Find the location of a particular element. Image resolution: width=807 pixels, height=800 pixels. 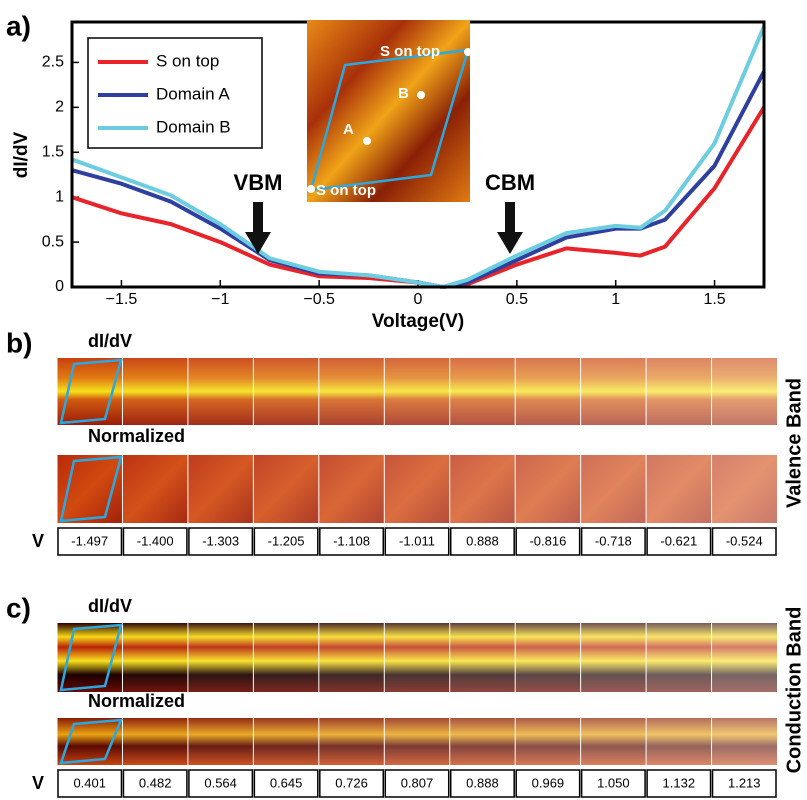

inset-image is located at coordinates (388, 111).